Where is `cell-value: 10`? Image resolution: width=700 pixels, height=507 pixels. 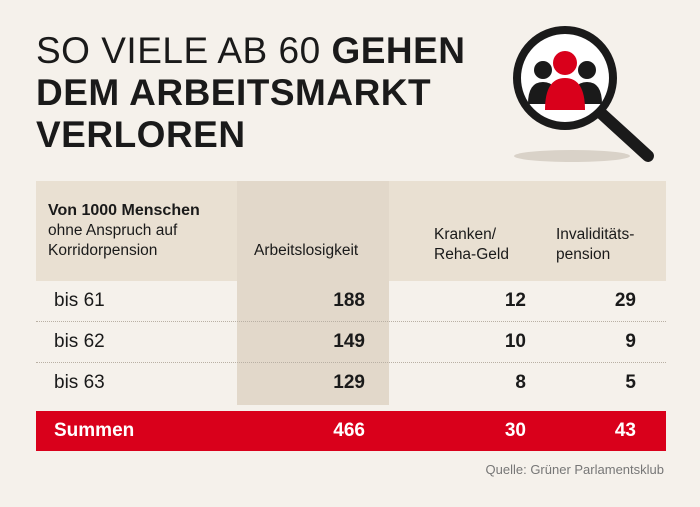 cell-value: 10 is located at coordinates (515, 341).